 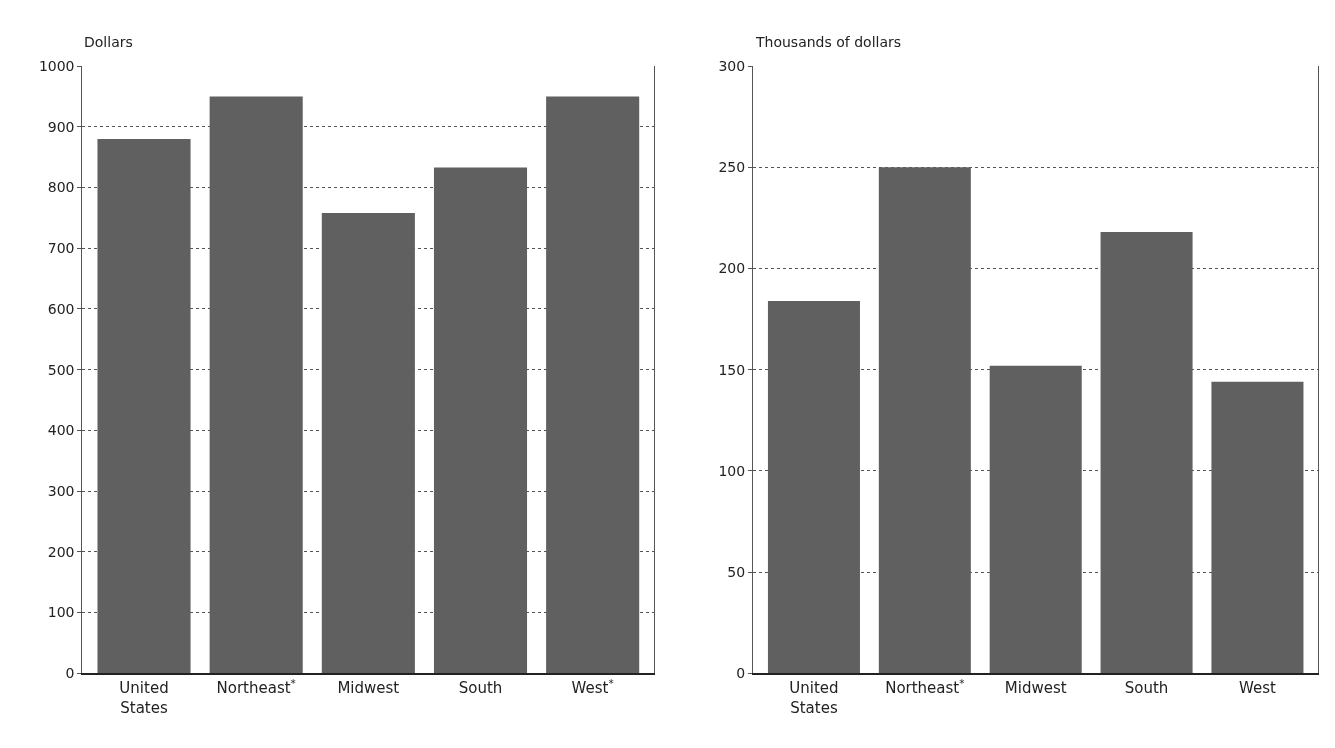 I want to click on y-axis-title: Thousands of dollars, so click(x=828, y=42).